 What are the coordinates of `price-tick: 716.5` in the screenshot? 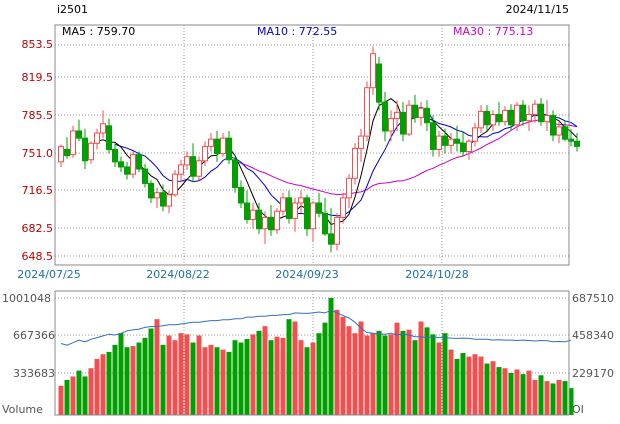 It's located at (38, 190).